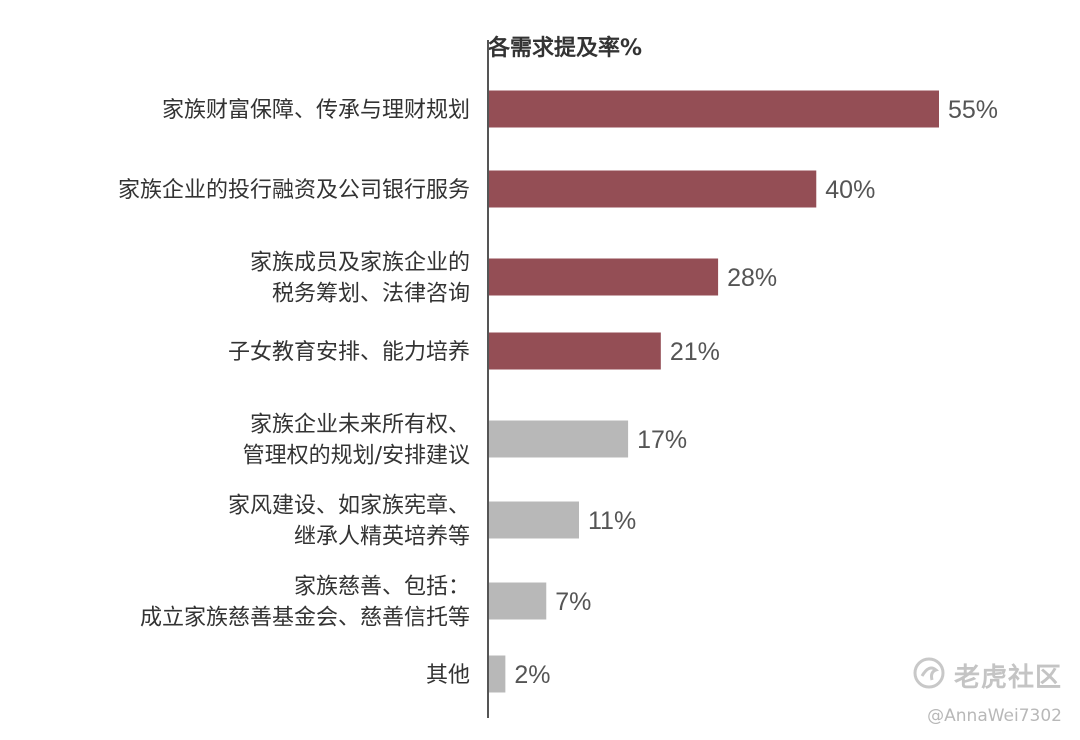 Image resolution: width=1080 pixels, height=740 pixels. What do you see at coordinates (973, 110) in the screenshot?
I see `value-label-0: 55%` at bounding box center [973, 110].